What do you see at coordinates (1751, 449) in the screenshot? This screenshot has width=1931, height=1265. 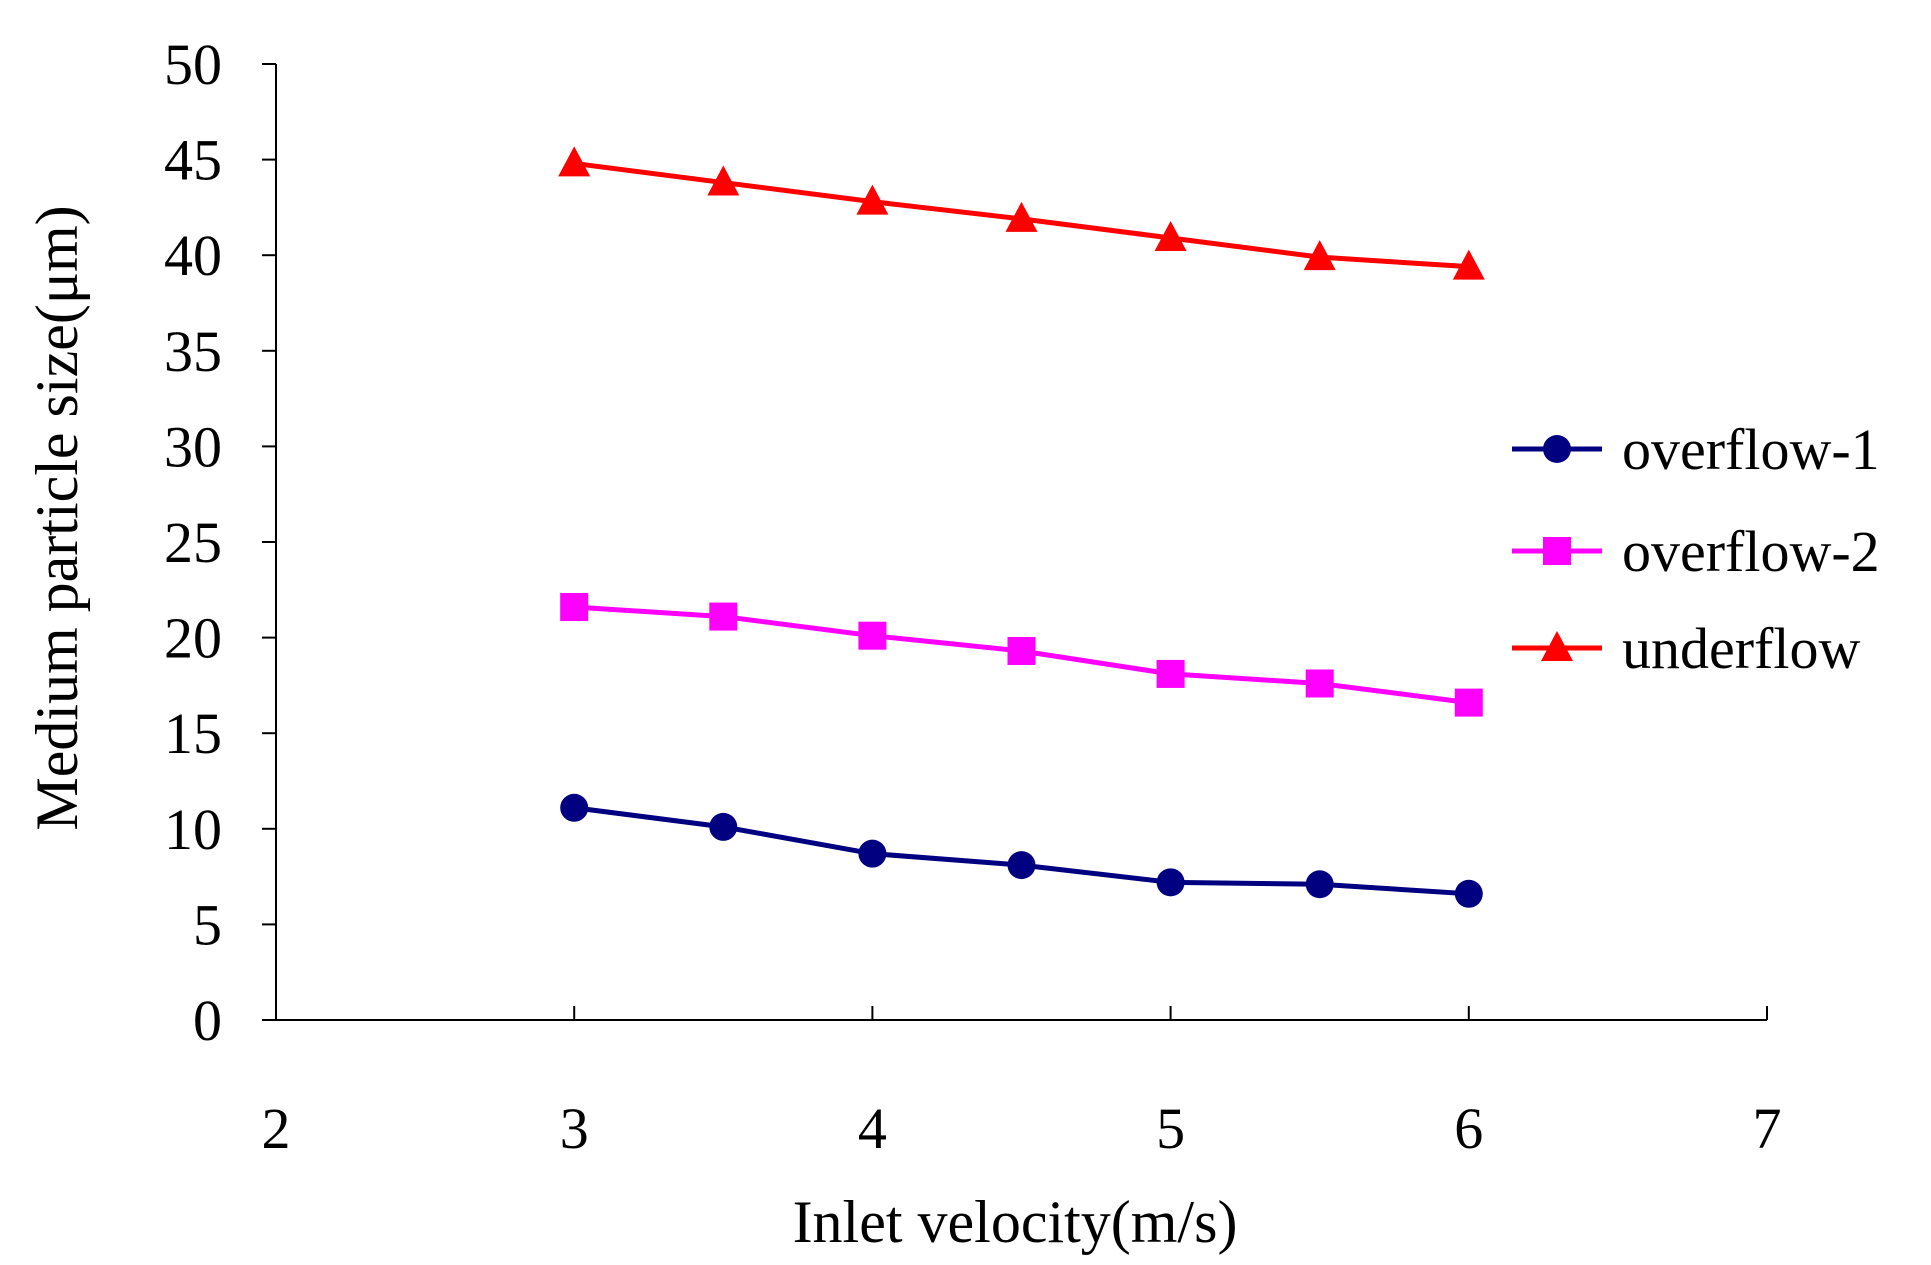 I see `legend-label: overflow-1` at bounding box center [1751, 449].